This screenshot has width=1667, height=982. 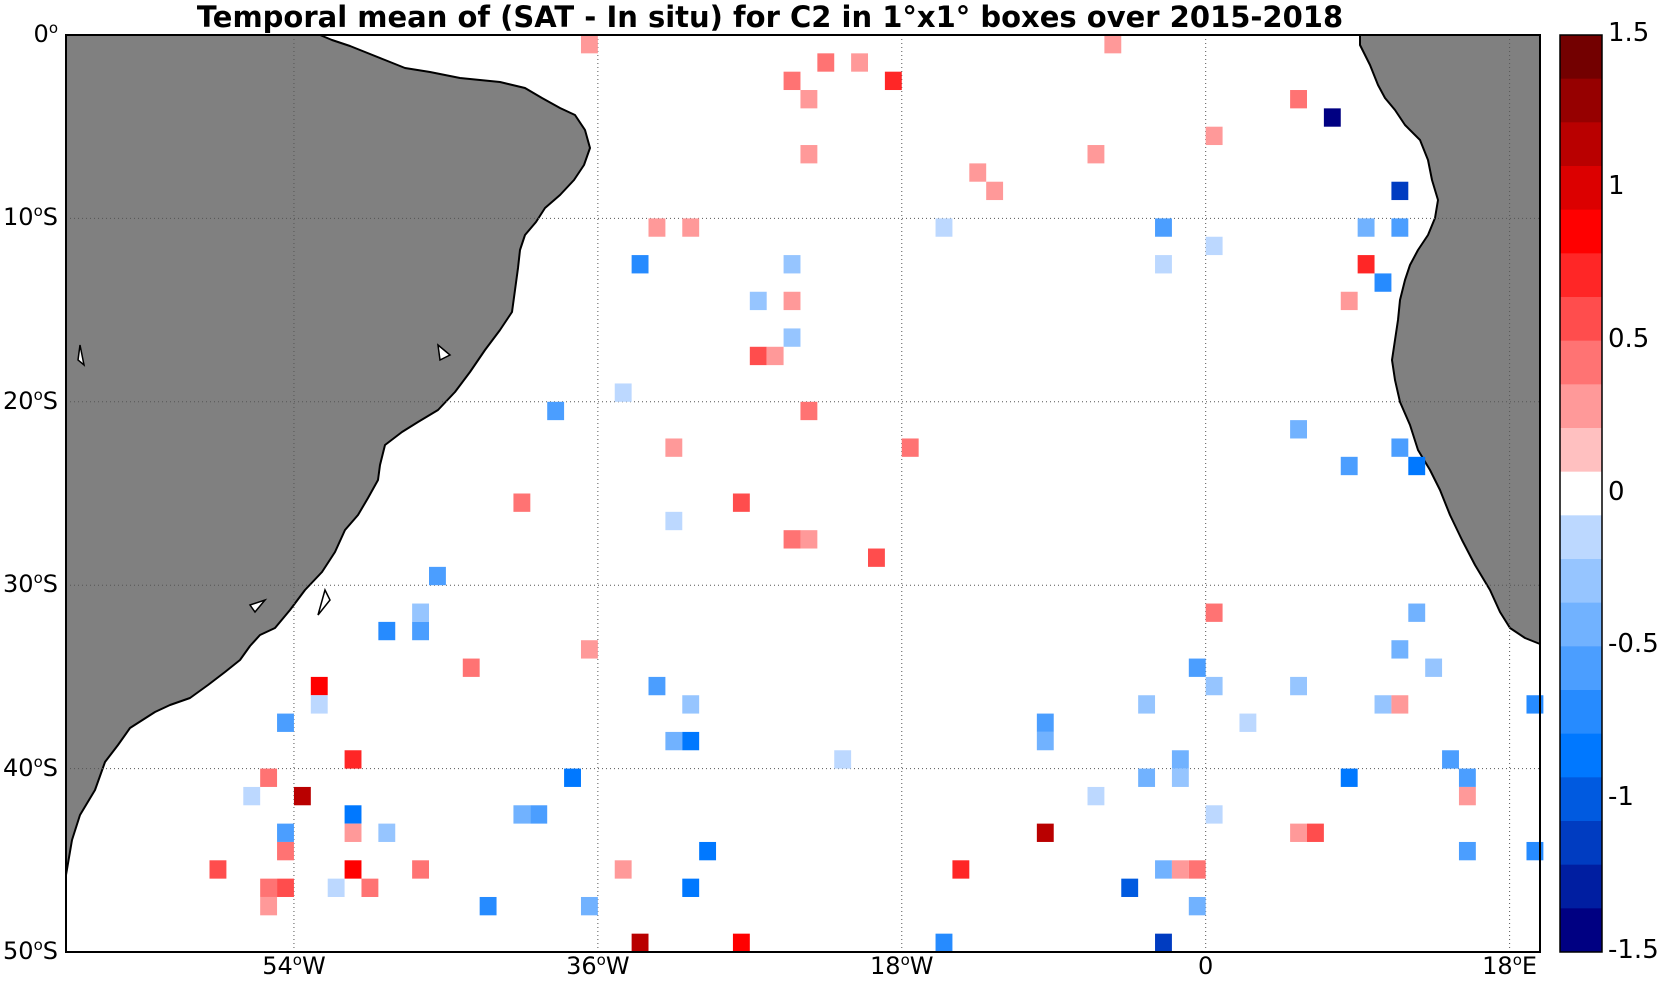 I want to click on lon-tick-label: 18oE, so click(x=1510, y=965).